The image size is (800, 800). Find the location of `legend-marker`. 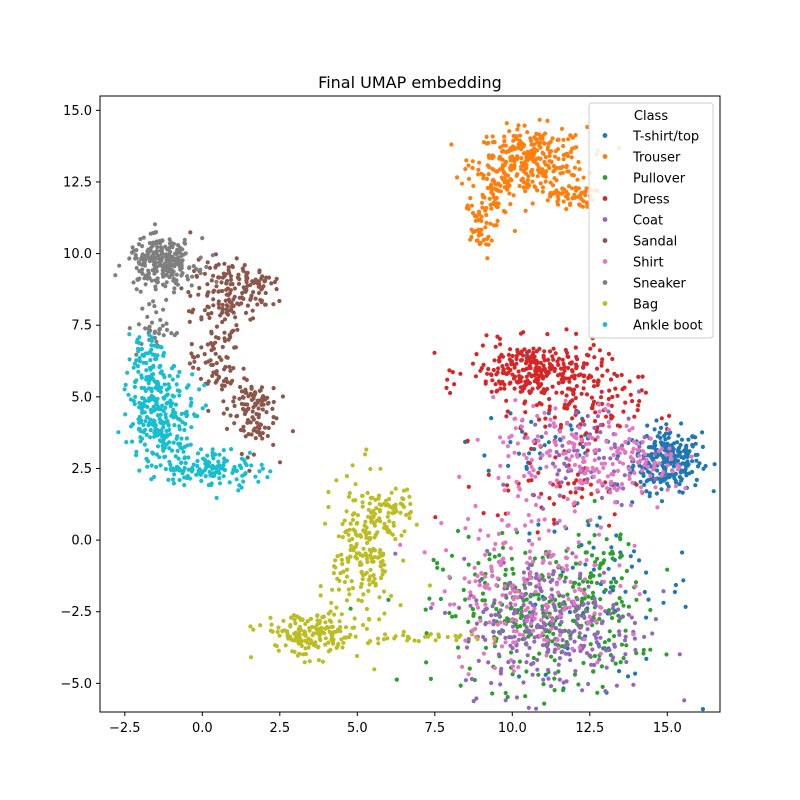

legend-marker is located at coordinates (605, 282).